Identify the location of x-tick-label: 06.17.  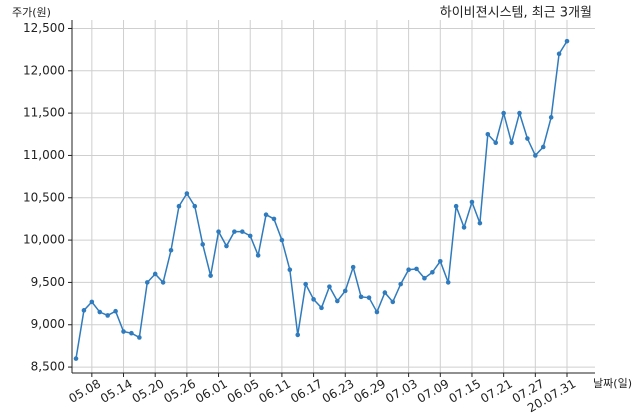
(306, 391).